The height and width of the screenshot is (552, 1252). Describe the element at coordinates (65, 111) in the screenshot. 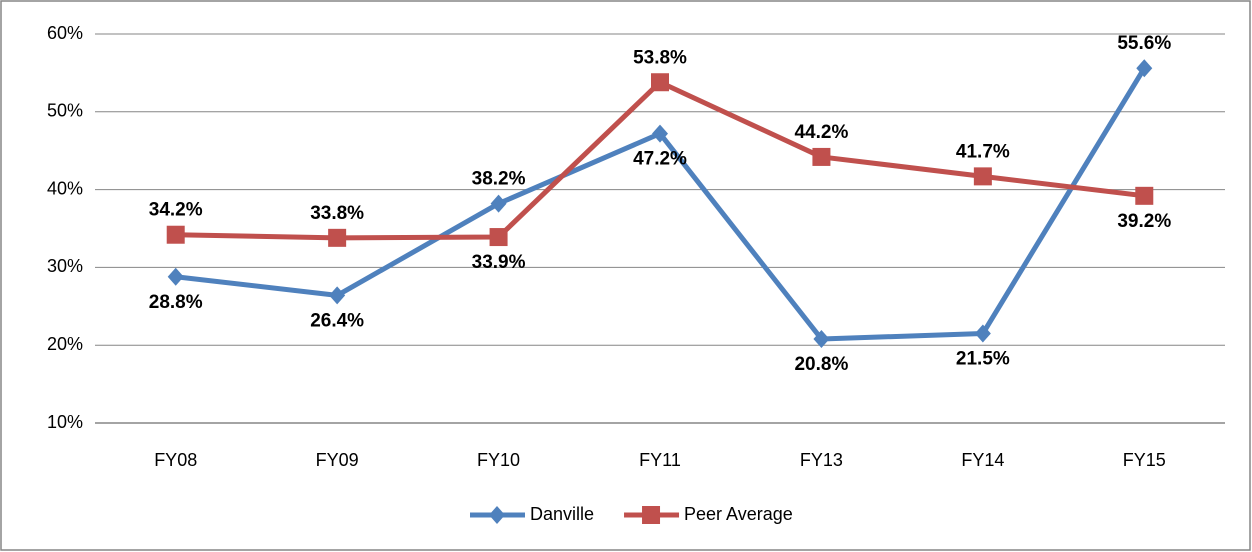

I see `y-tick-label: 50%` at that location.